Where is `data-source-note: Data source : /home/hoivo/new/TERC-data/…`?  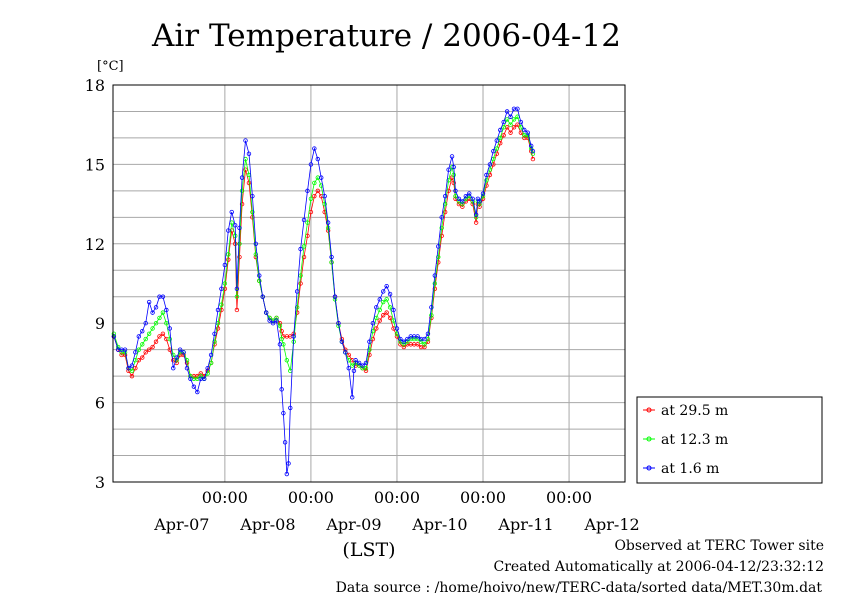 data-source-note: Data source : /home/hoivo/new/TERC-data/… is located at coordinates (579, 587).